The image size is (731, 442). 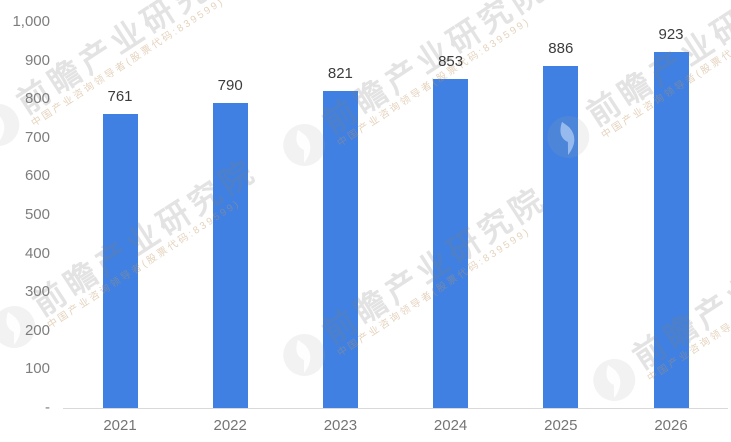 I want to click on y-axis-tick-label: 400, so click(x=37, y=253).